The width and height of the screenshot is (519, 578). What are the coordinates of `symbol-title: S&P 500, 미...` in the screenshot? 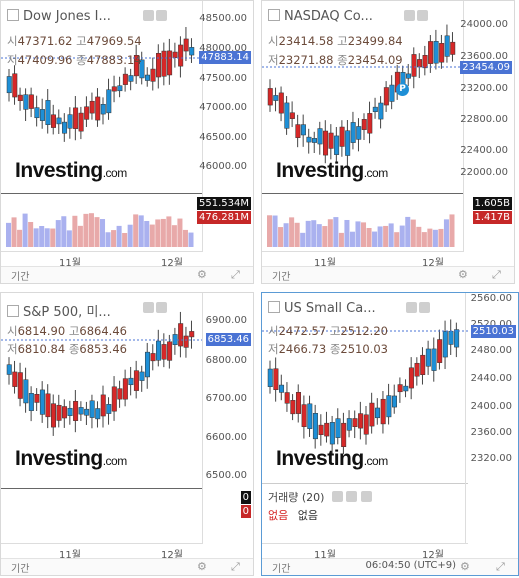 It's located at (59, 310).